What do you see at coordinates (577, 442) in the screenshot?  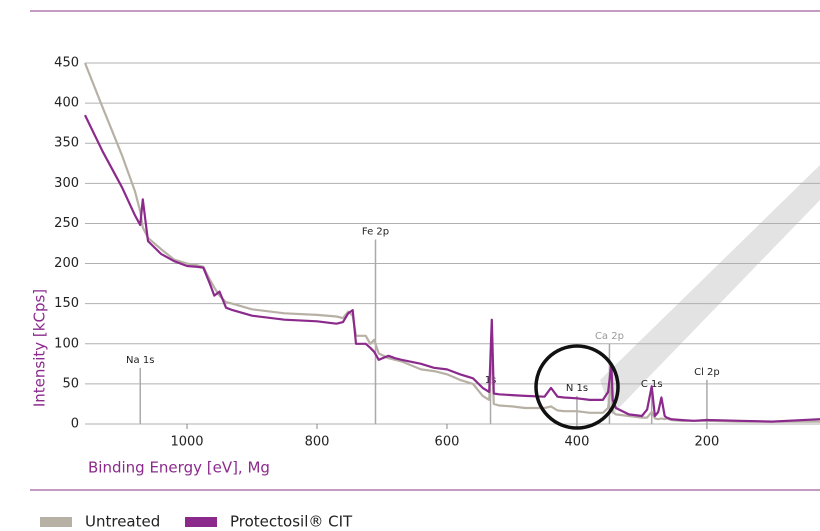 I see `x-tick-label: 400` at bounding box center [577, 442].